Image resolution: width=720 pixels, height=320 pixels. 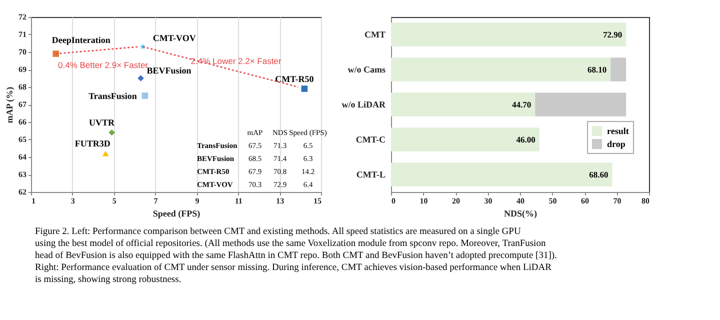 What do you see at coordinates (103, 65) in the screenshot?
I see `annotation: 0.4% Better 2.9× Faster` at bounding box center [103, 65].